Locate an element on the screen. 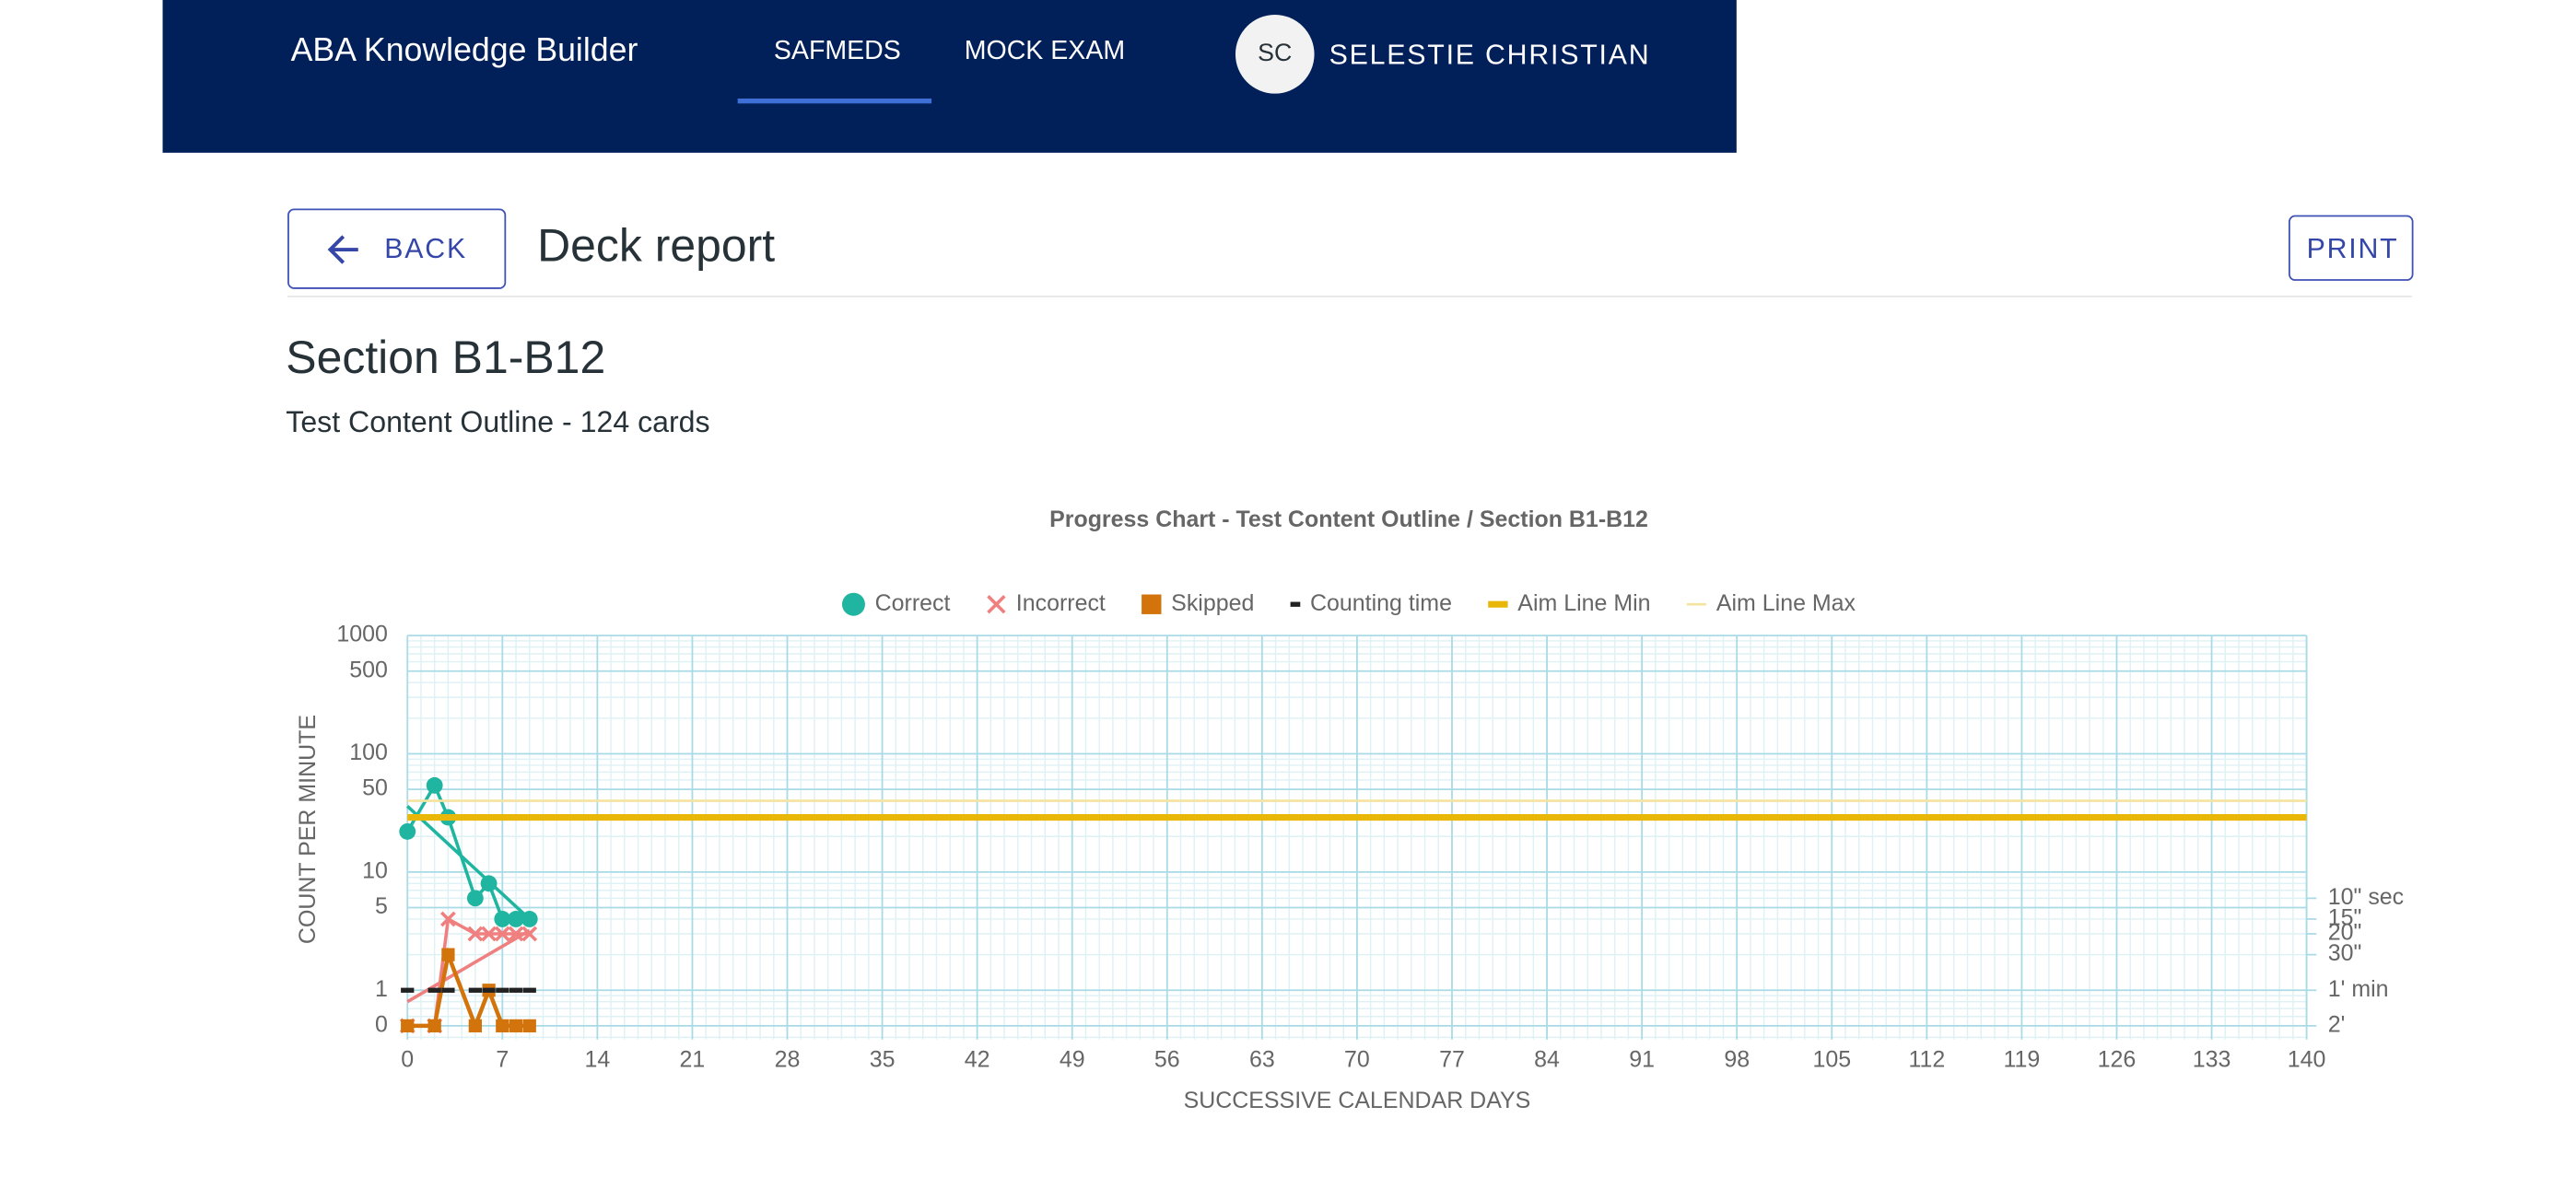  y-tick-label: 1000 is located at coordinates (362, 634).